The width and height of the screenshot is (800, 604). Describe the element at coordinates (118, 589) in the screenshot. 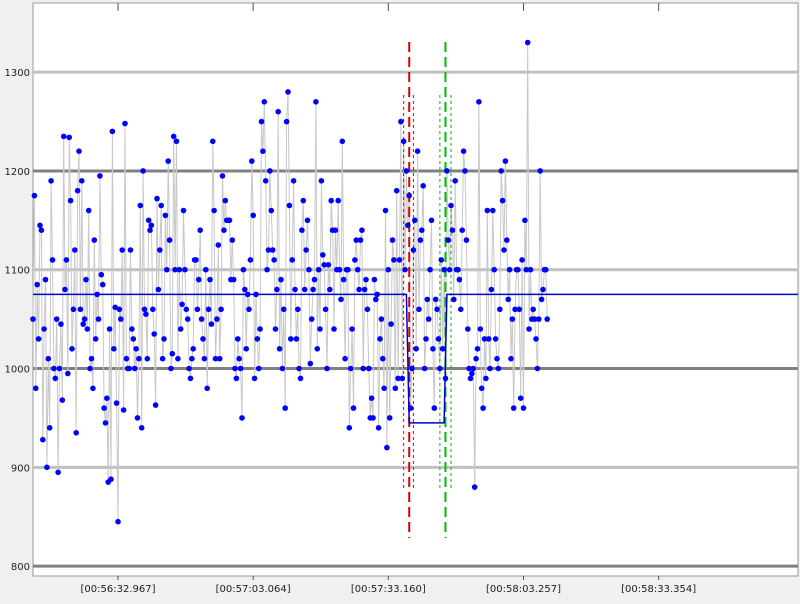

I see `x-tick-label: [00:56:32.967]` at that location.